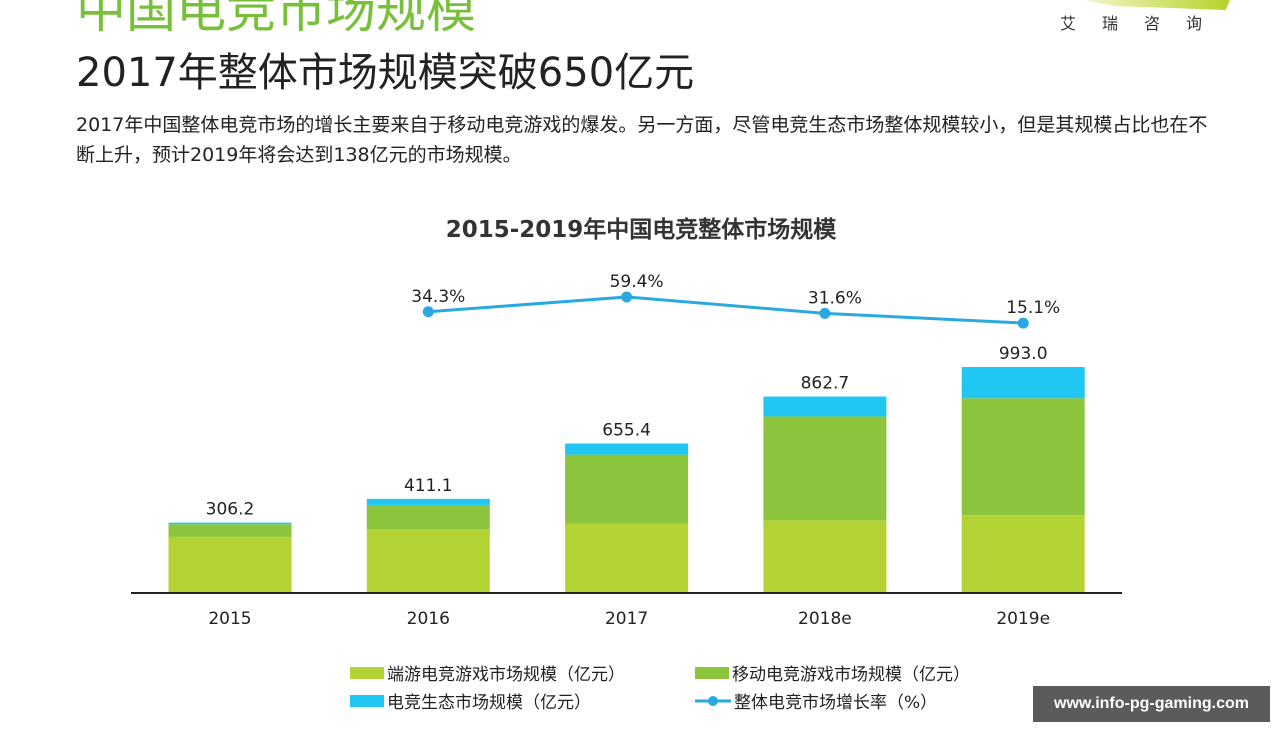 This screenshot has height=732, width=1280. What do you see at coordinates (637, 282) in the screenshot?
I see `growth-label: 59.4%` at bounding box center [637, 282].